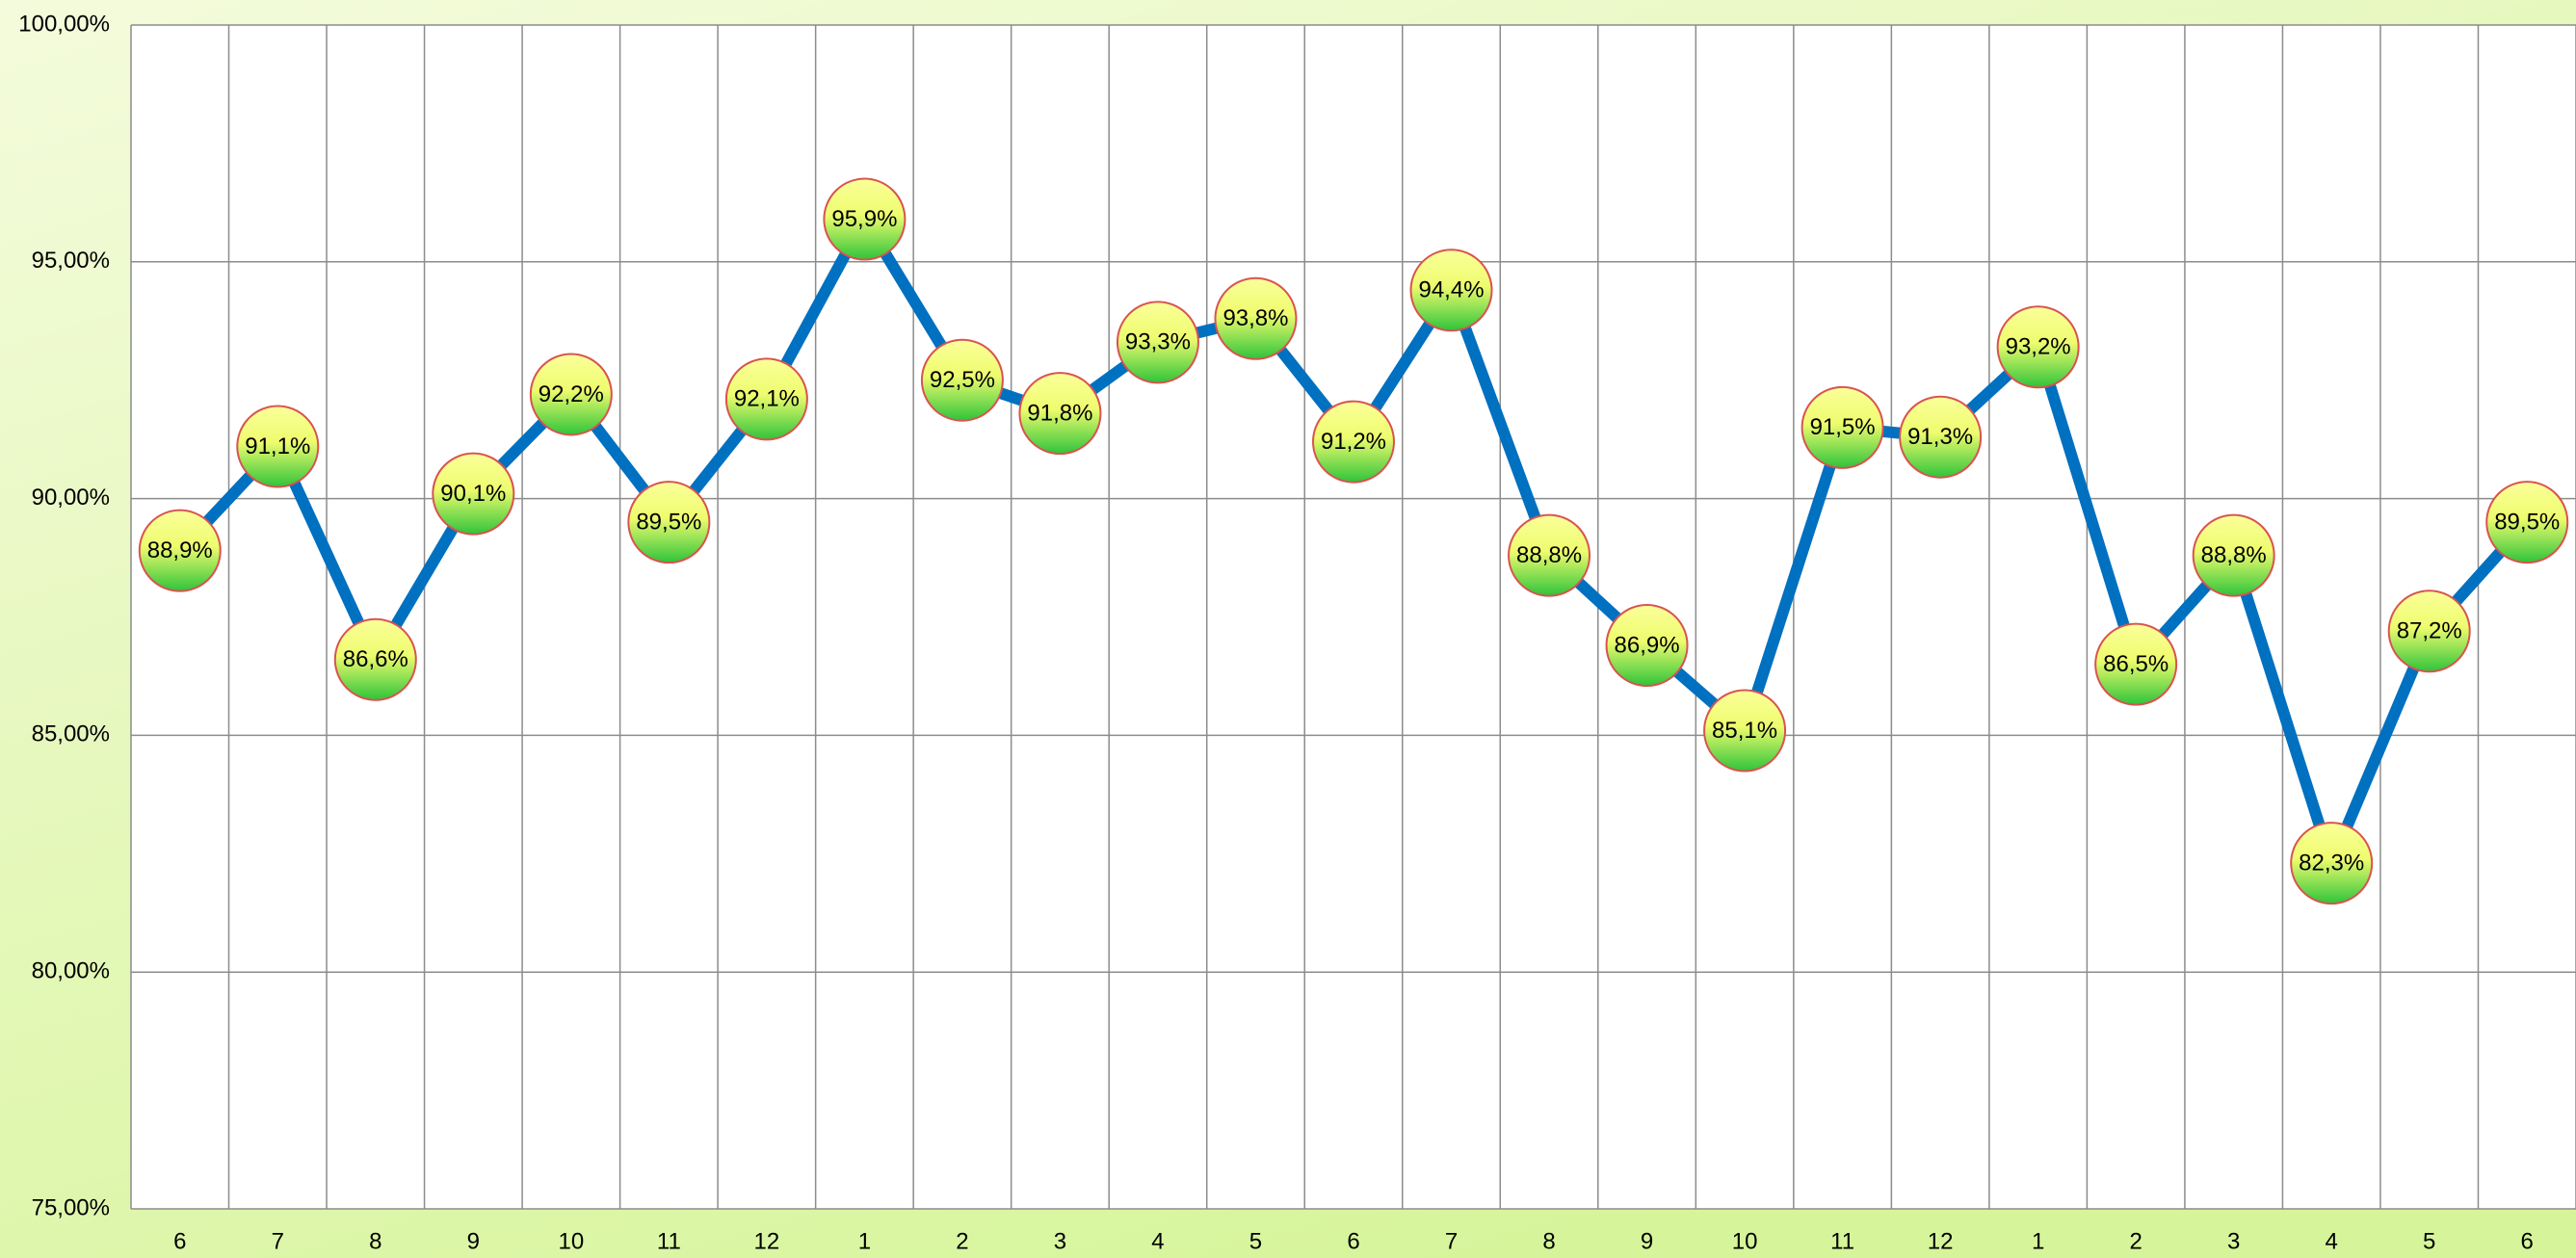 The height and width of the screenshot is (1258, 2576). What do you see at coordinates (71, 971) in the screenshot?
I see `y-tick-label: 80,00%` at bounding box center [71, 971].